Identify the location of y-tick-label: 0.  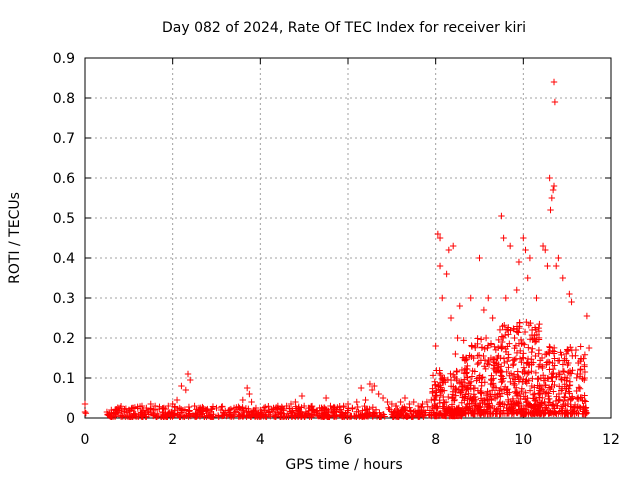
(70, 419).